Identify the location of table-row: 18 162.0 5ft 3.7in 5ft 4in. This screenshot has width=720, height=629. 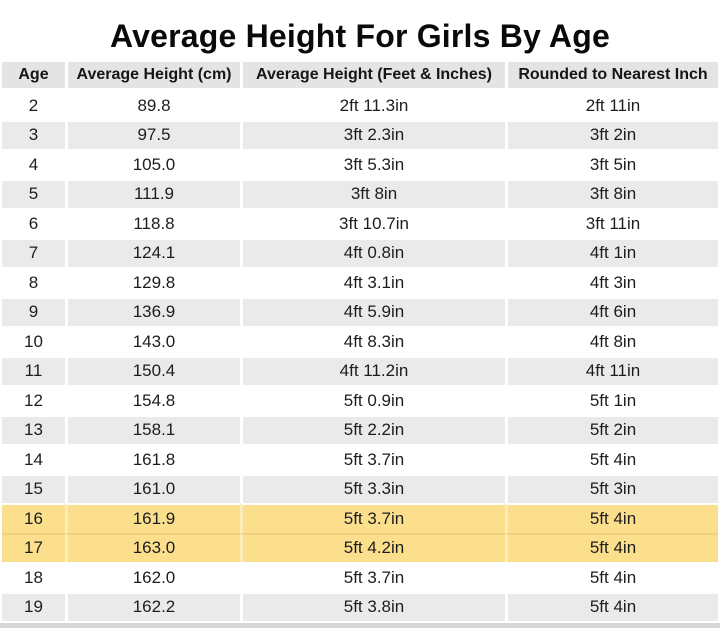
(360, 577).